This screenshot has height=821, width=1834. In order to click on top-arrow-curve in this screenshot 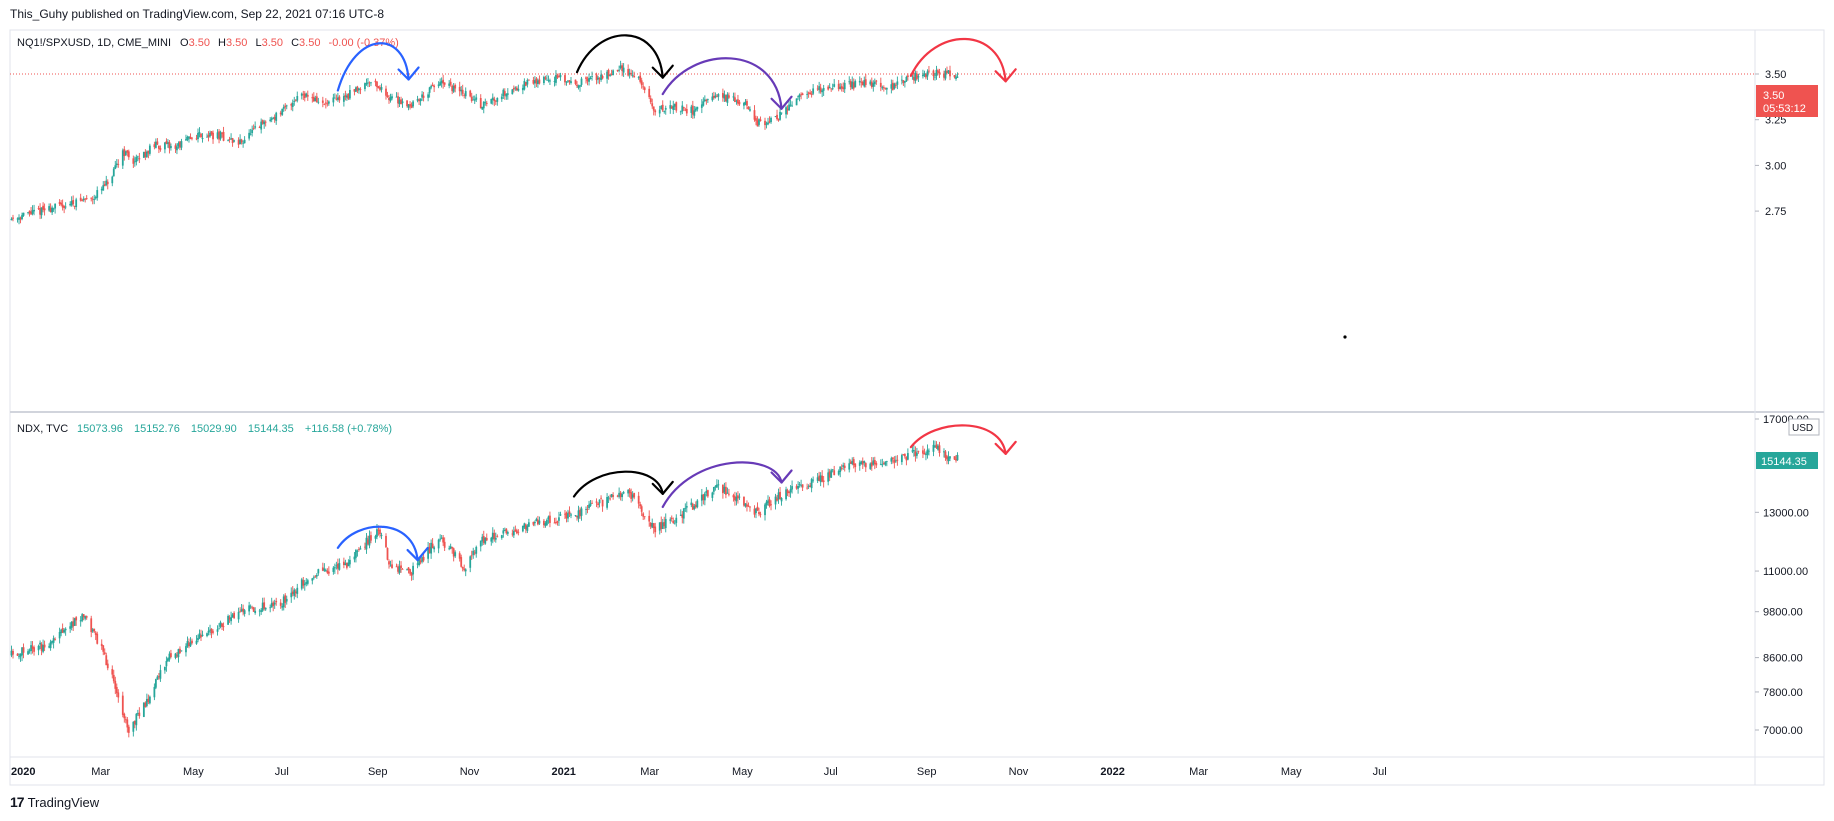, I will do `click(722, 83)`.